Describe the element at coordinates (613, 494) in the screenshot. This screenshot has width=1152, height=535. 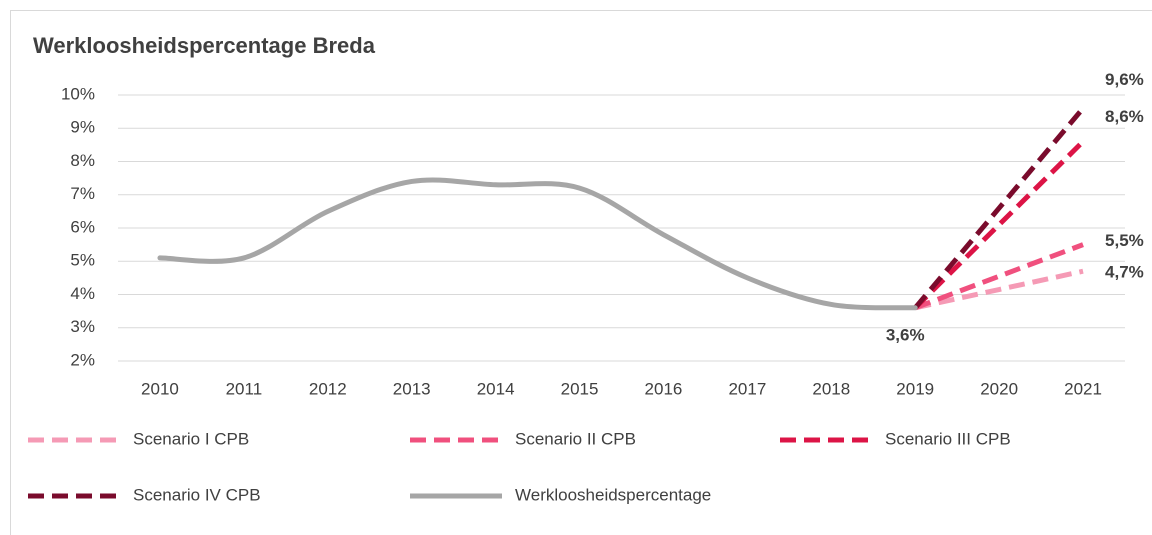
I see `legend-label: Werkloosheidspercentage` at that location.